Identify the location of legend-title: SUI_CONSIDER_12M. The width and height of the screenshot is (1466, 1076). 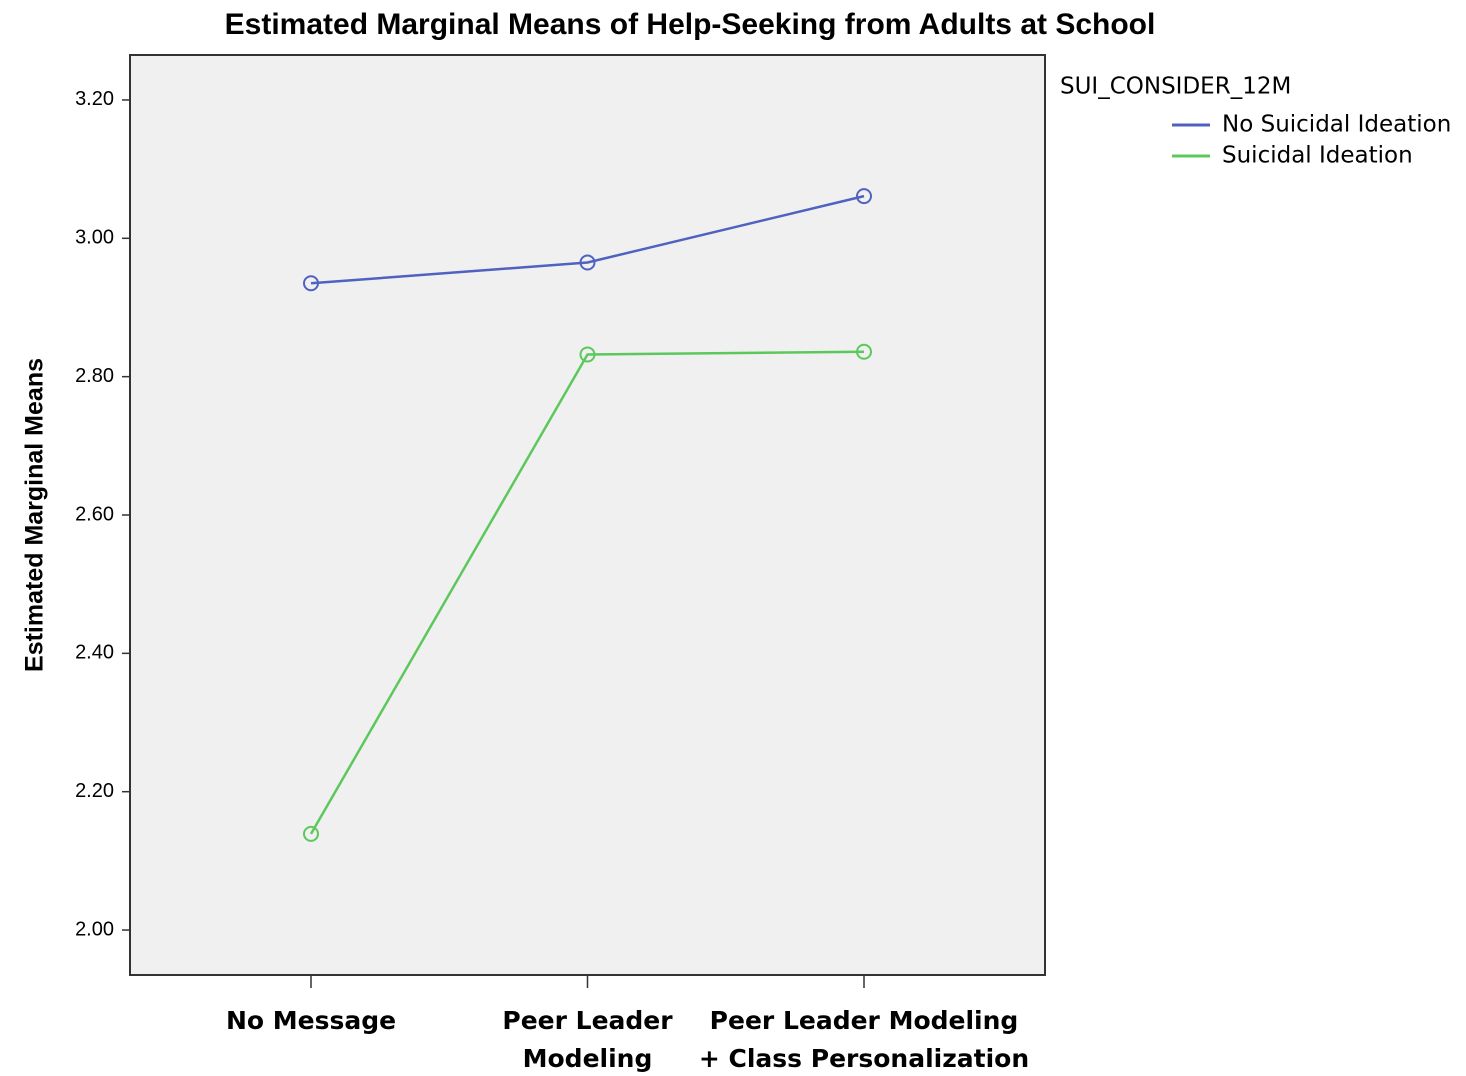
(1175, 87).